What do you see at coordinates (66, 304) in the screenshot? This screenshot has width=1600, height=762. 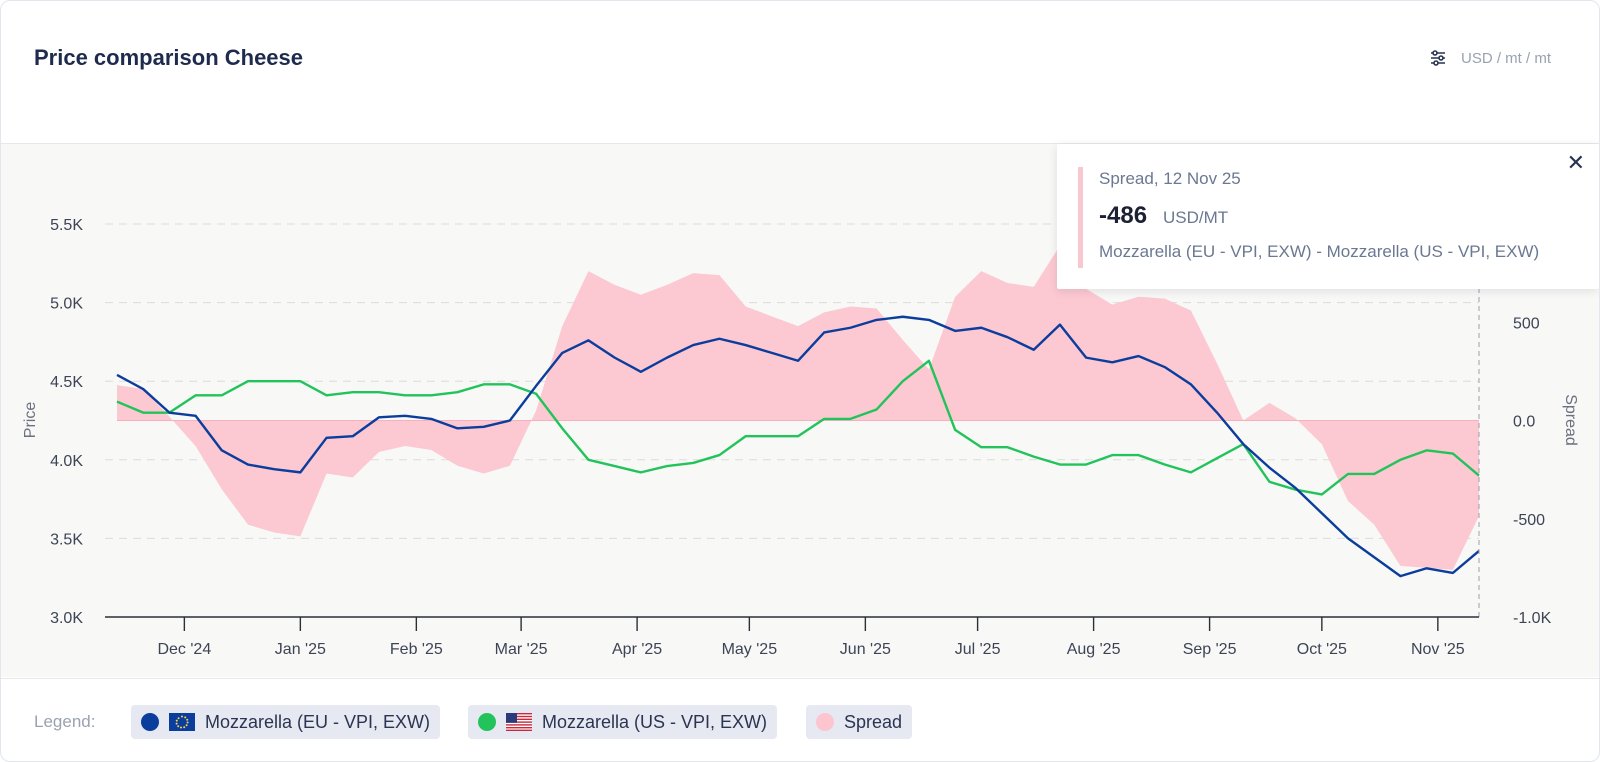 I see `y-left-tick-label: 5.0K` at bounding box center [66, 304].